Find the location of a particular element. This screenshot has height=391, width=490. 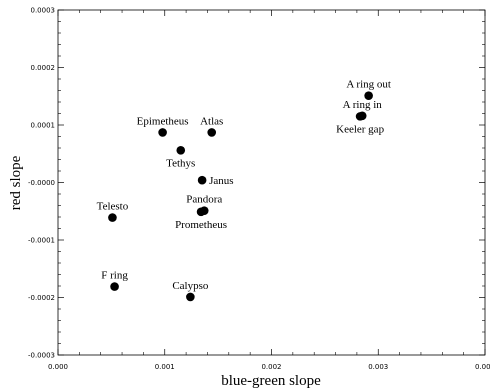

y-tick-label: 0.0003 is located at coordinates (43, 11).